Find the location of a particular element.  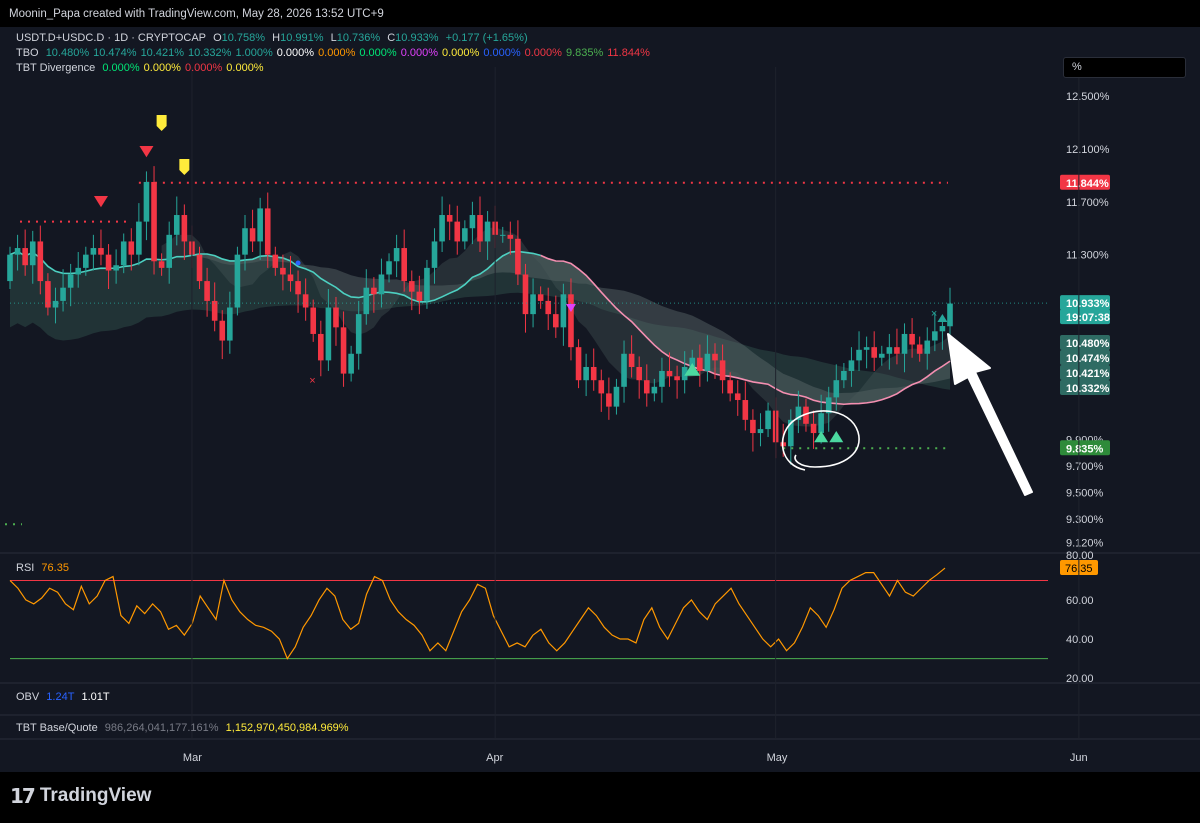

high-value: 10.991% is located at coordinates (302, 38).